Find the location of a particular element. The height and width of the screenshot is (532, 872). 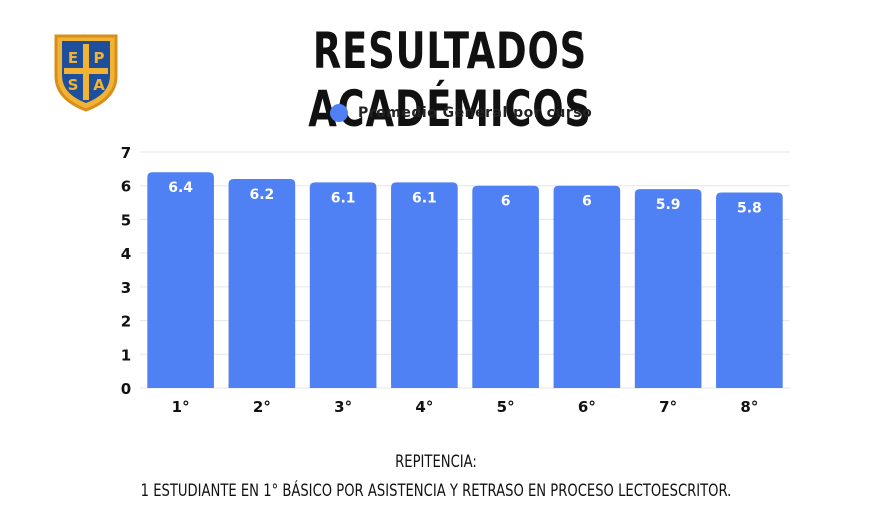

y-tick-label: 7 is located at coordinates (126, 153).